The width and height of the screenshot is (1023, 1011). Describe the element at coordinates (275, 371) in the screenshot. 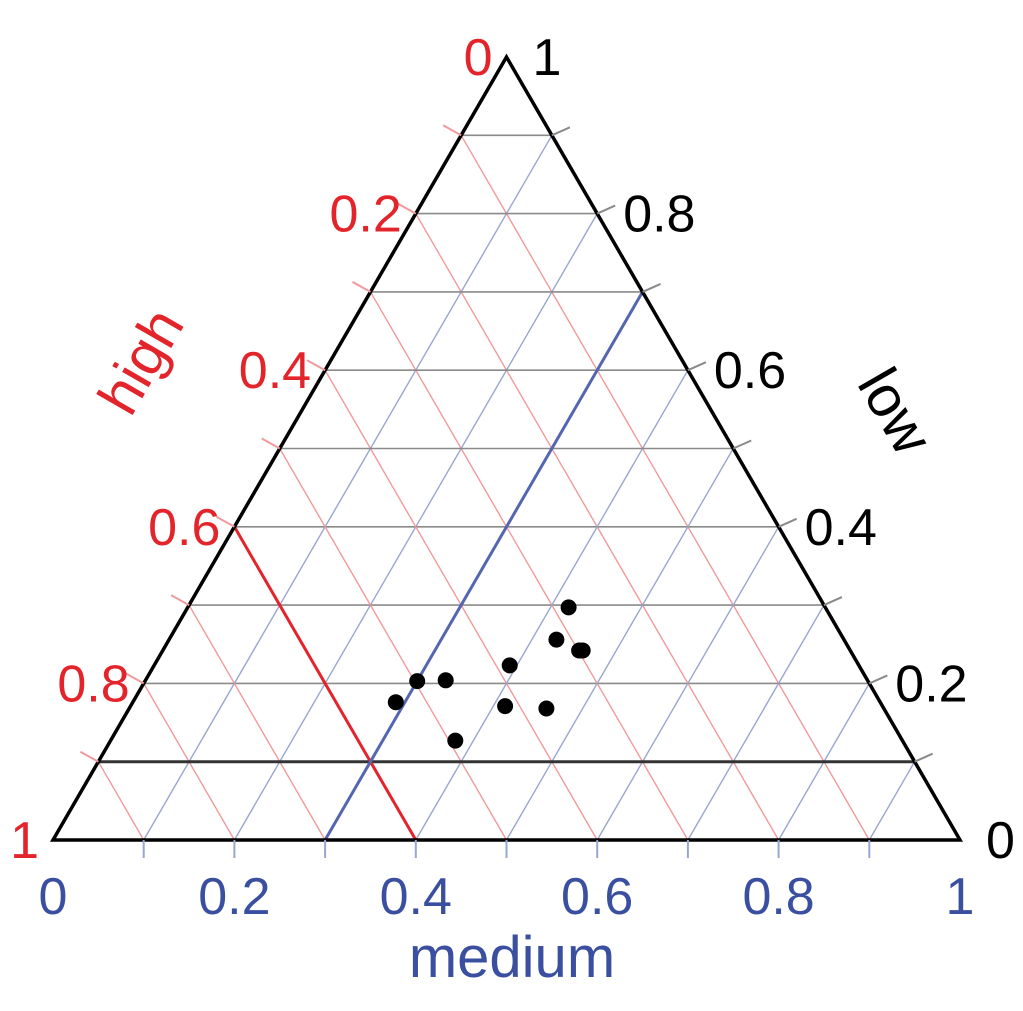

I see `high-tick-label: 0.4` at that location.